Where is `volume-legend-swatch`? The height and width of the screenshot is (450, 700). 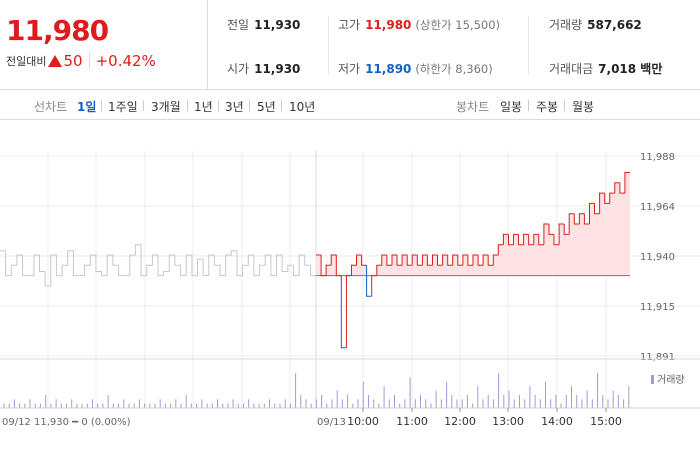
volume-legend-swatch is located at coordinates (652, 379).